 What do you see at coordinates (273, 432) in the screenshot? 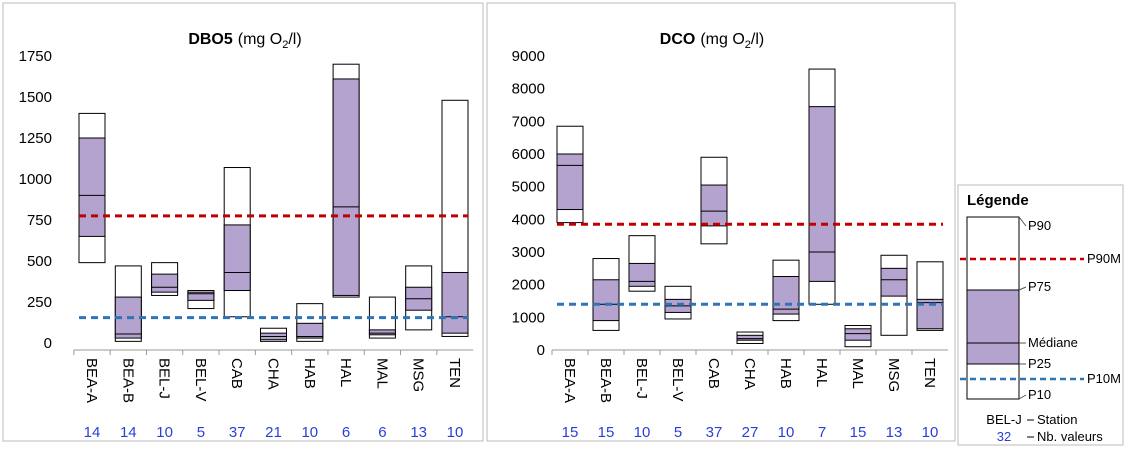
I see `count-label: 21` at bounding box center [273, 432].